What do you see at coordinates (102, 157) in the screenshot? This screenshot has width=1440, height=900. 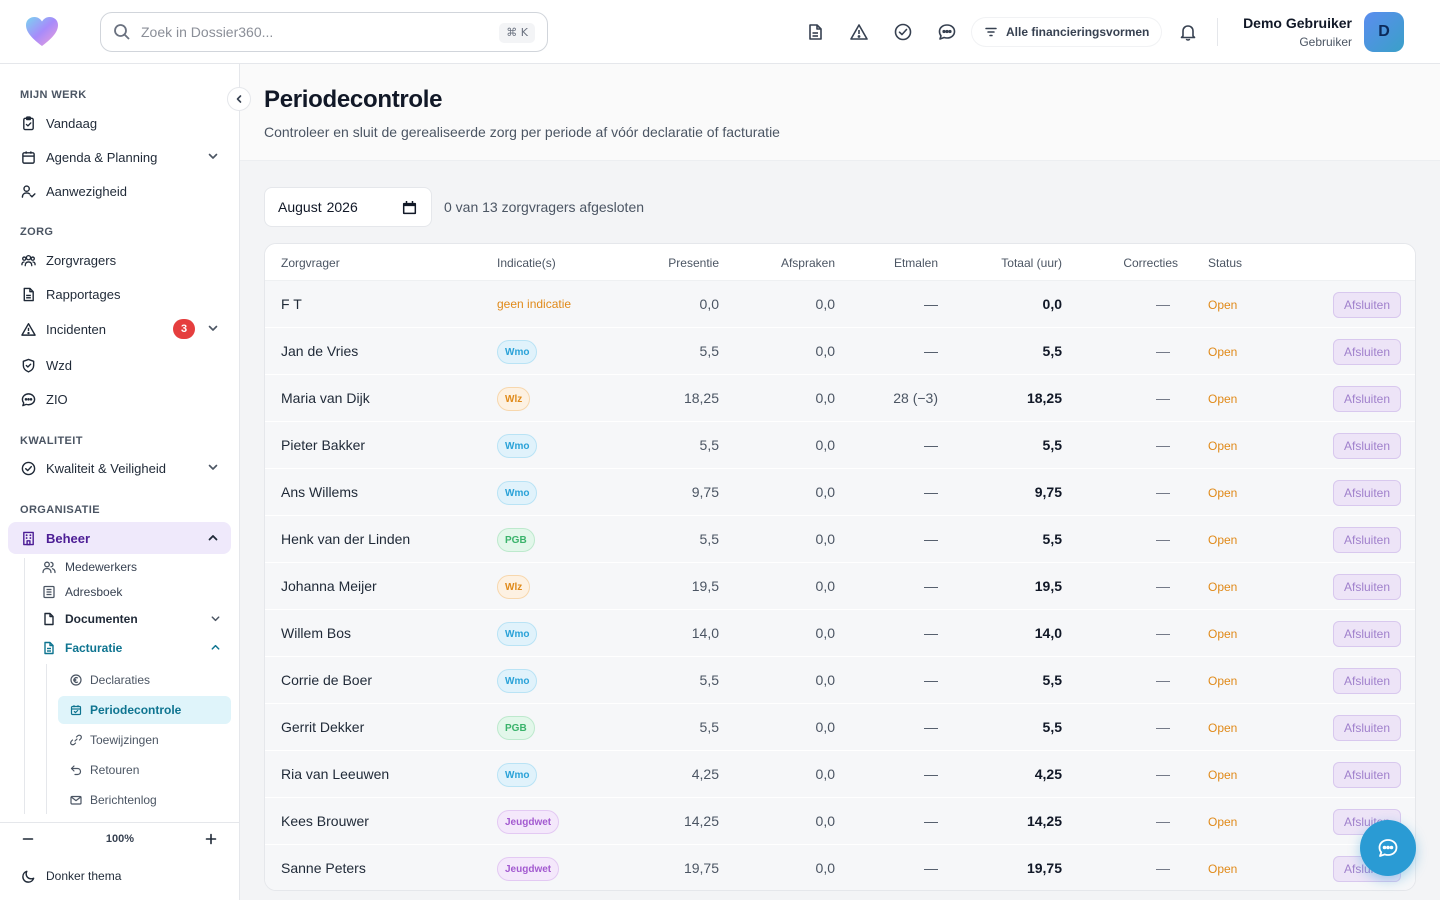 I see `sidebar-item-label: Agenda & Planning` at bounding box center [102, 157].